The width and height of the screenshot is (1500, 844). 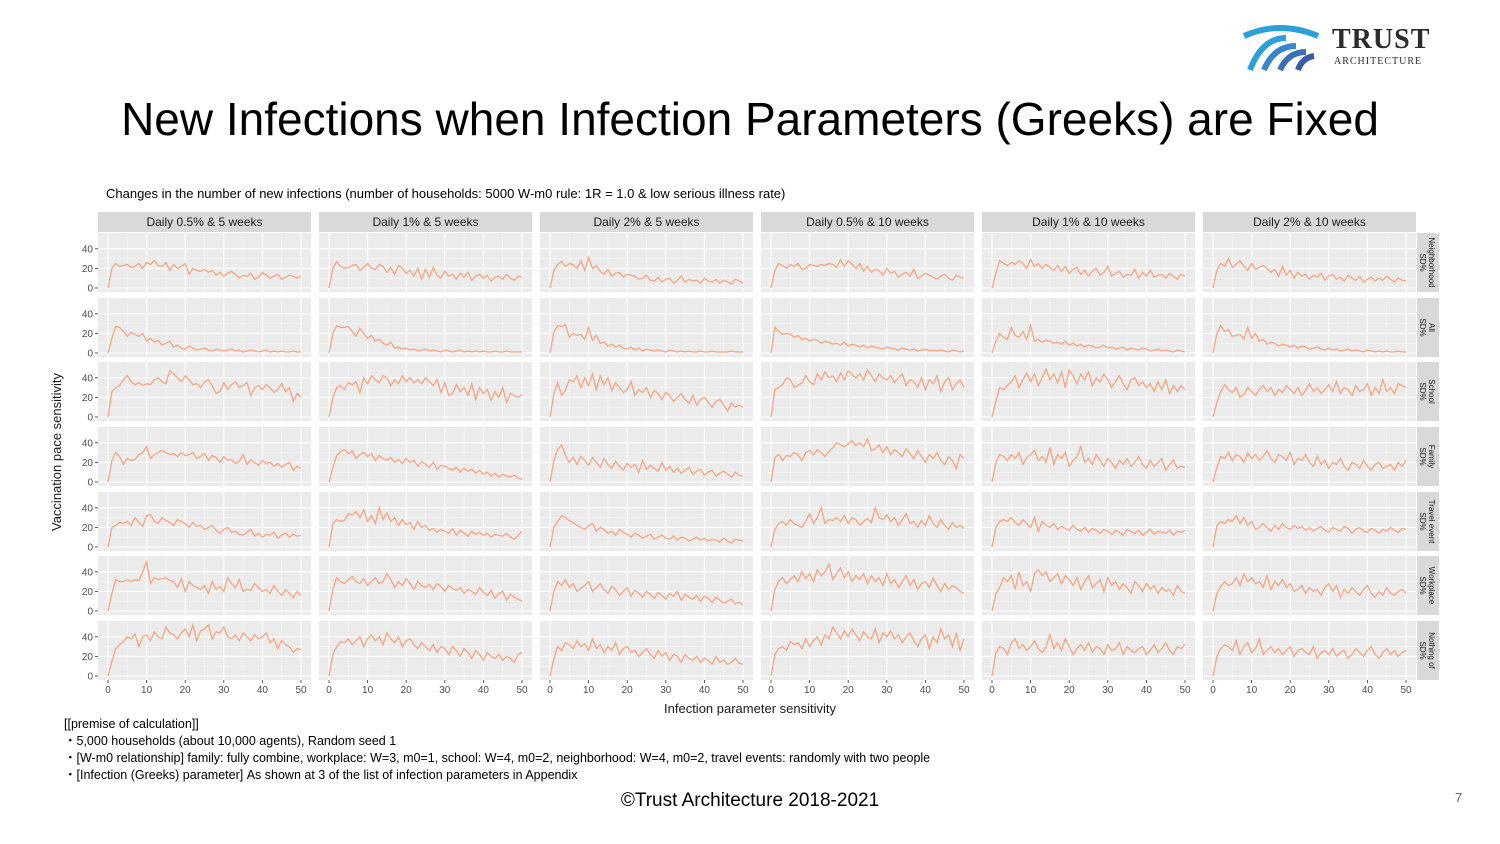 What do you see at coordinates (750, 708) in the screenshot?
I see `x-axis-title: Infection parameter sensitivity` at bounding box center [750, 708].